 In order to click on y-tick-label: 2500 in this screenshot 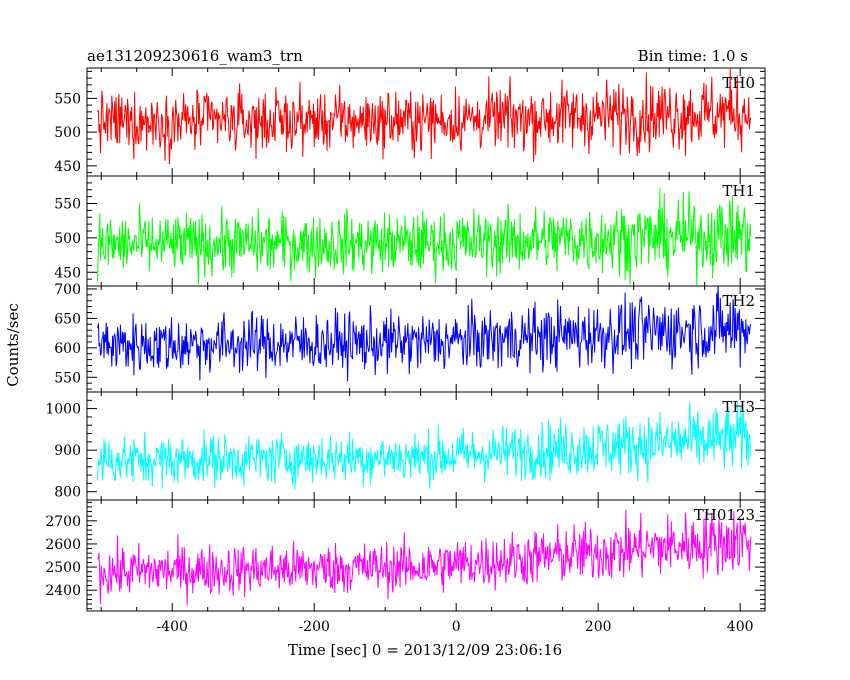, I will do `click(63, 568)`.